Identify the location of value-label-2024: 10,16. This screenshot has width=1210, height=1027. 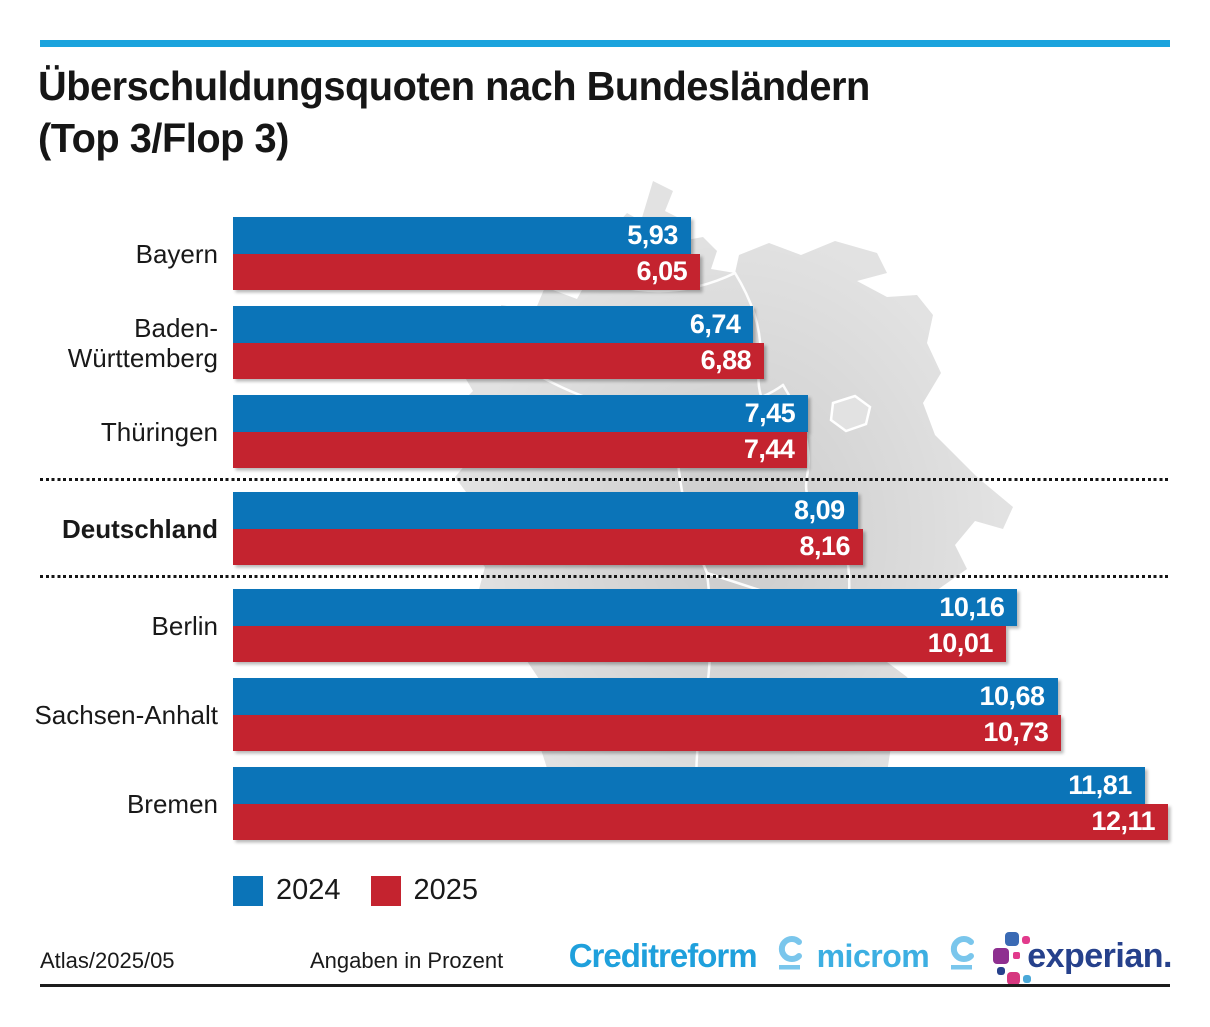
(972, 606).